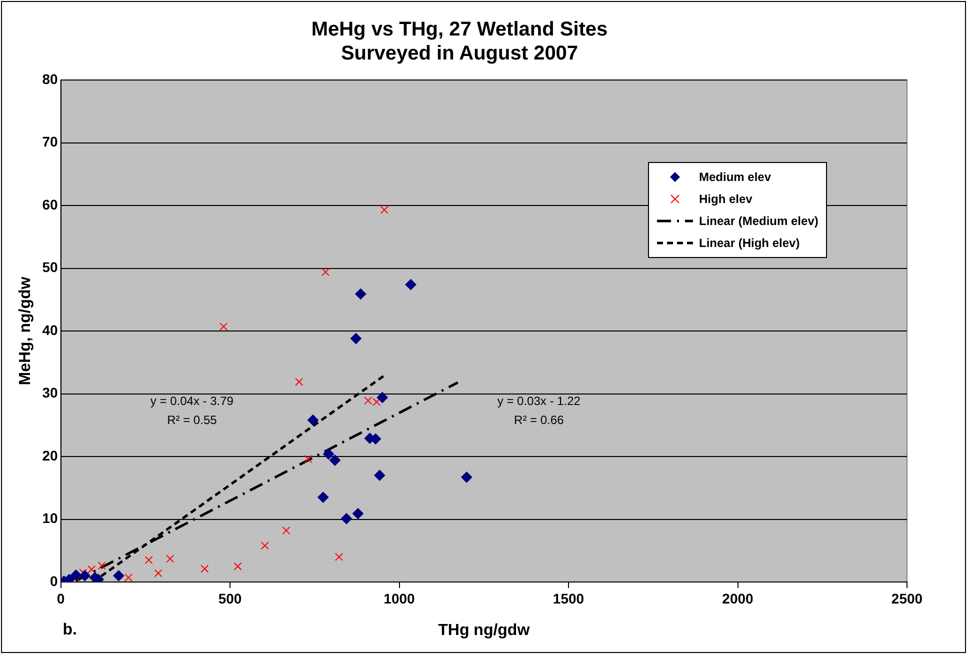 This screenshot has width=967, height=654. I want to click on x-tick-label: 2000, so click(738, 598).